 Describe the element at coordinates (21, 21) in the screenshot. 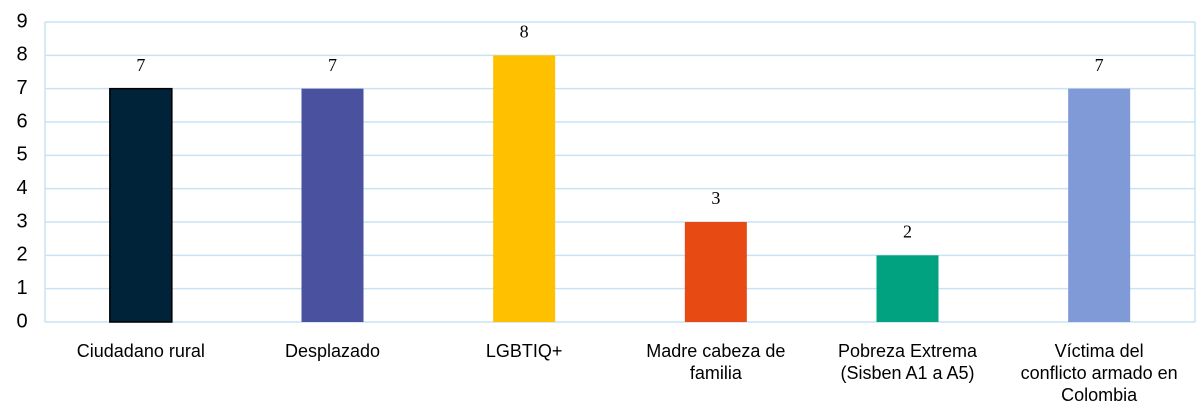

I see `y-tick-label: 9` at that location.